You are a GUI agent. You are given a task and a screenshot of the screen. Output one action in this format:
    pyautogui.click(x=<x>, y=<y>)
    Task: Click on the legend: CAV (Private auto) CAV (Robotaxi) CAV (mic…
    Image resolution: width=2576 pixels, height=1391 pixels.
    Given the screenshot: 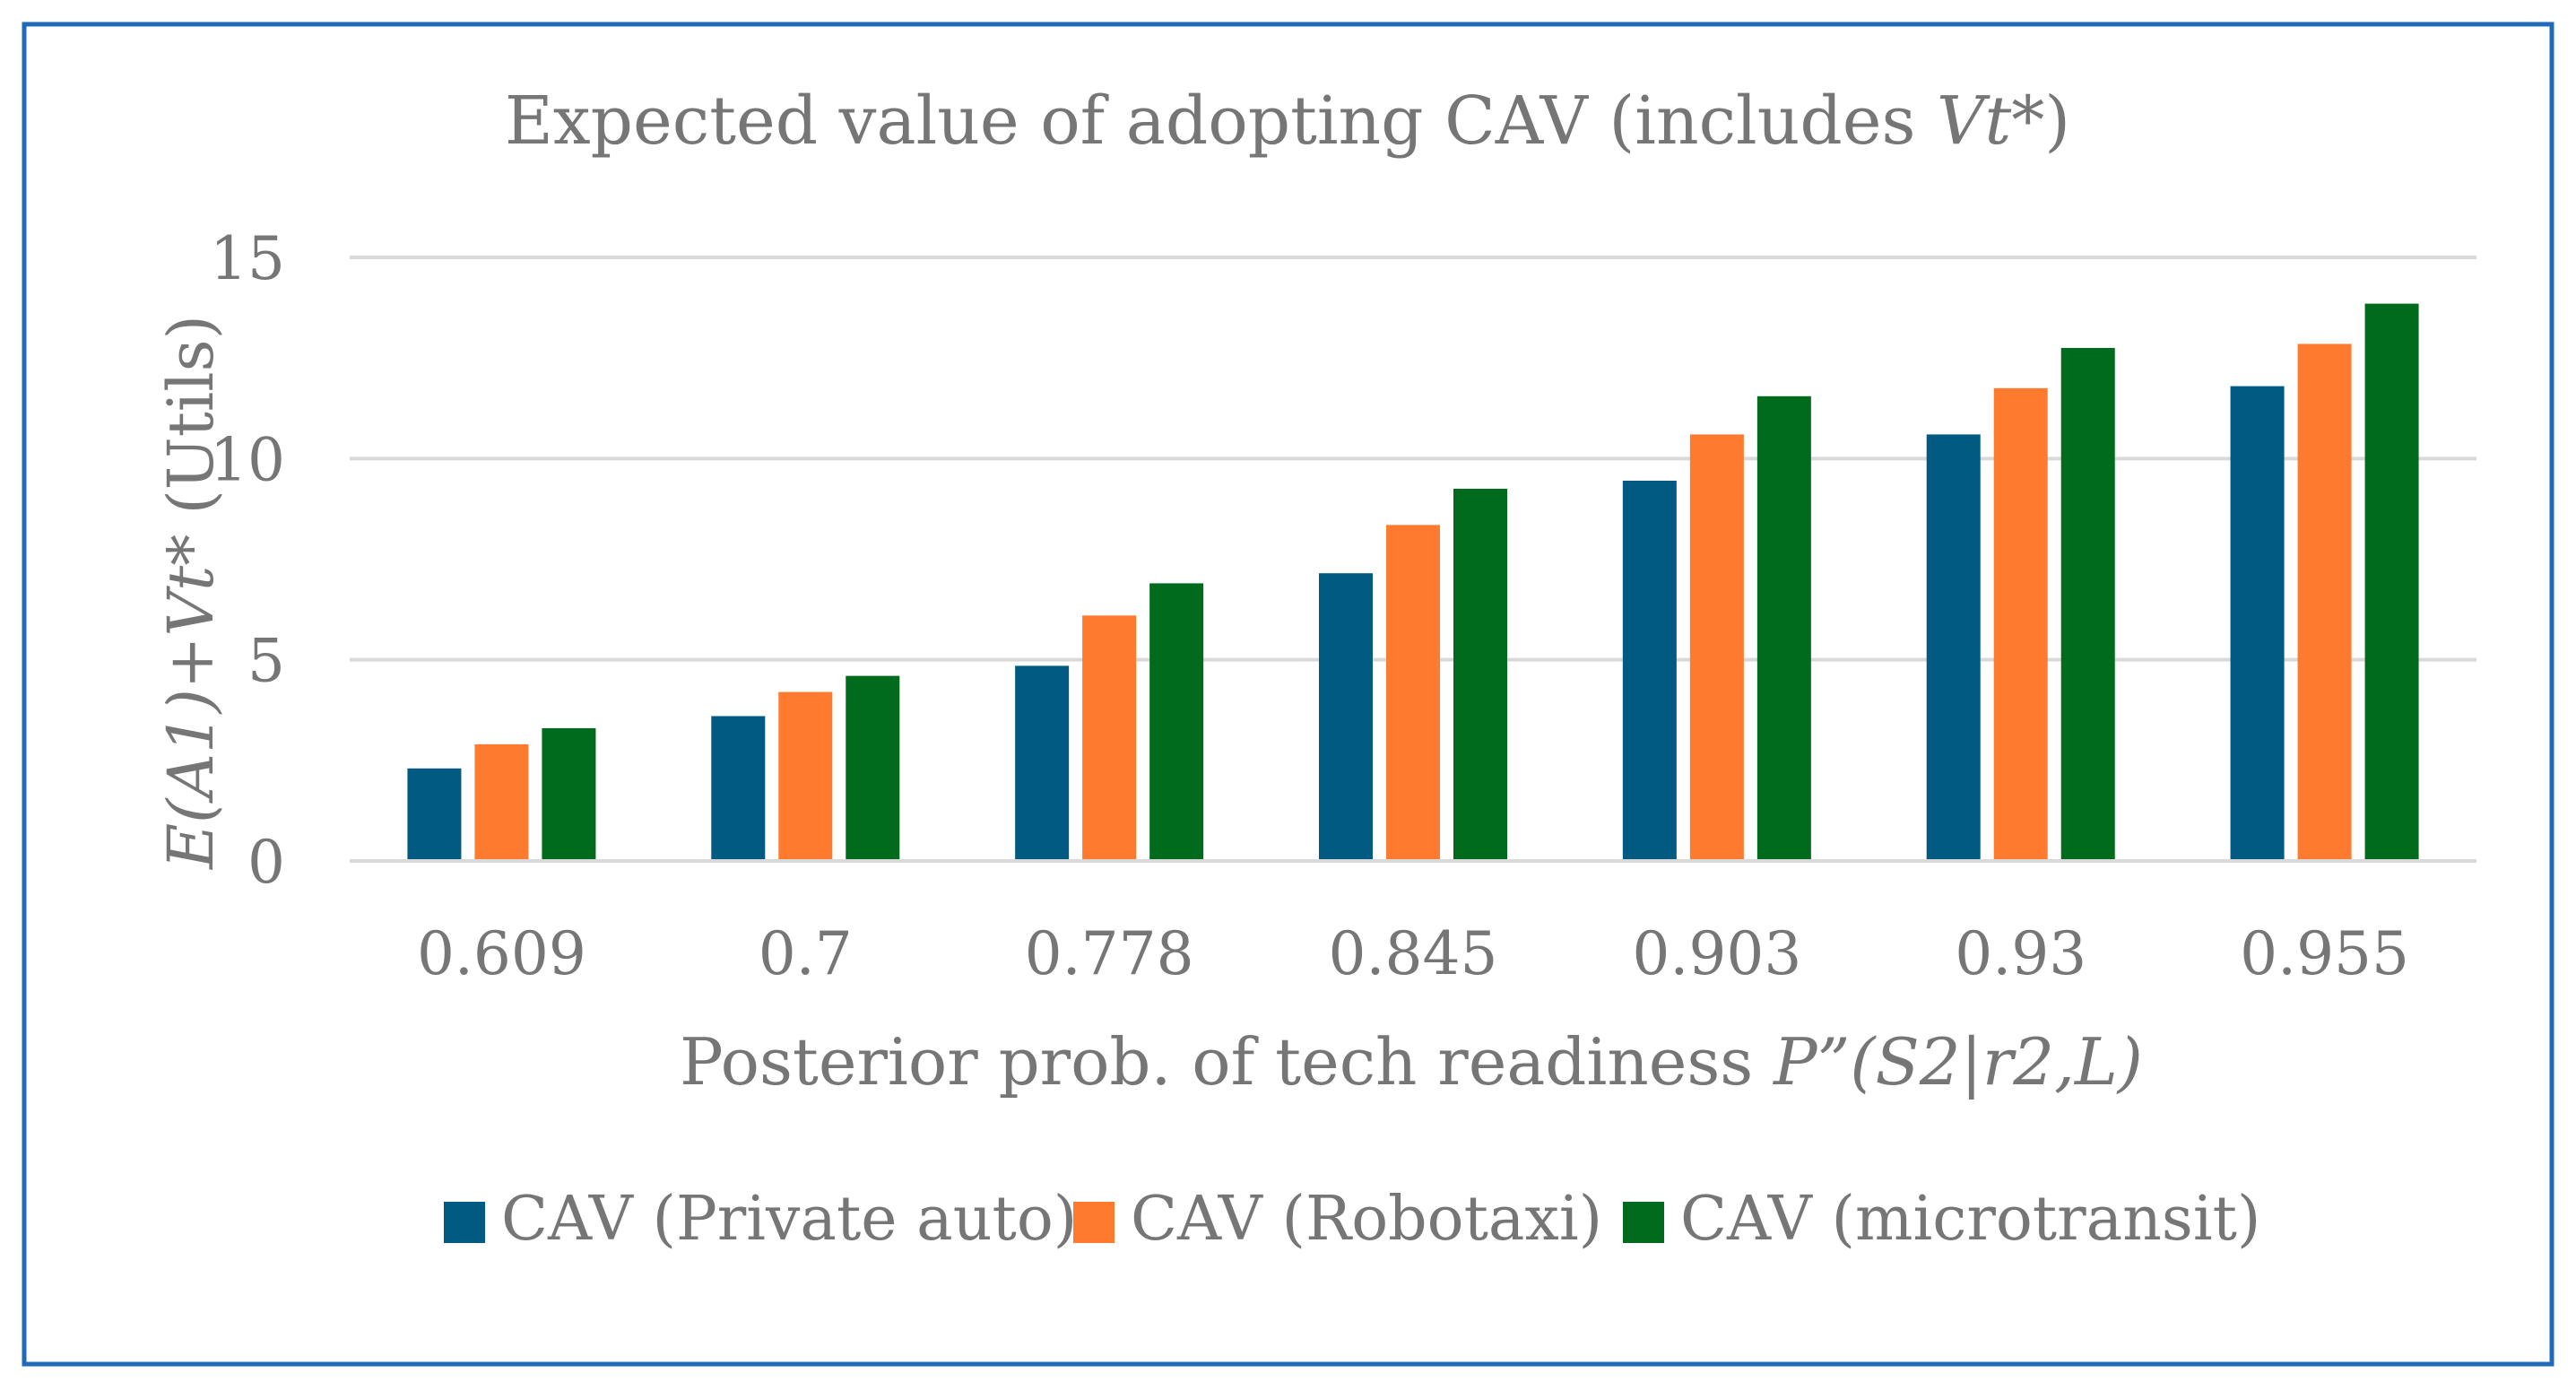 What is the action you would take?
    pyautogui.click(x=1352, y=1220)
    